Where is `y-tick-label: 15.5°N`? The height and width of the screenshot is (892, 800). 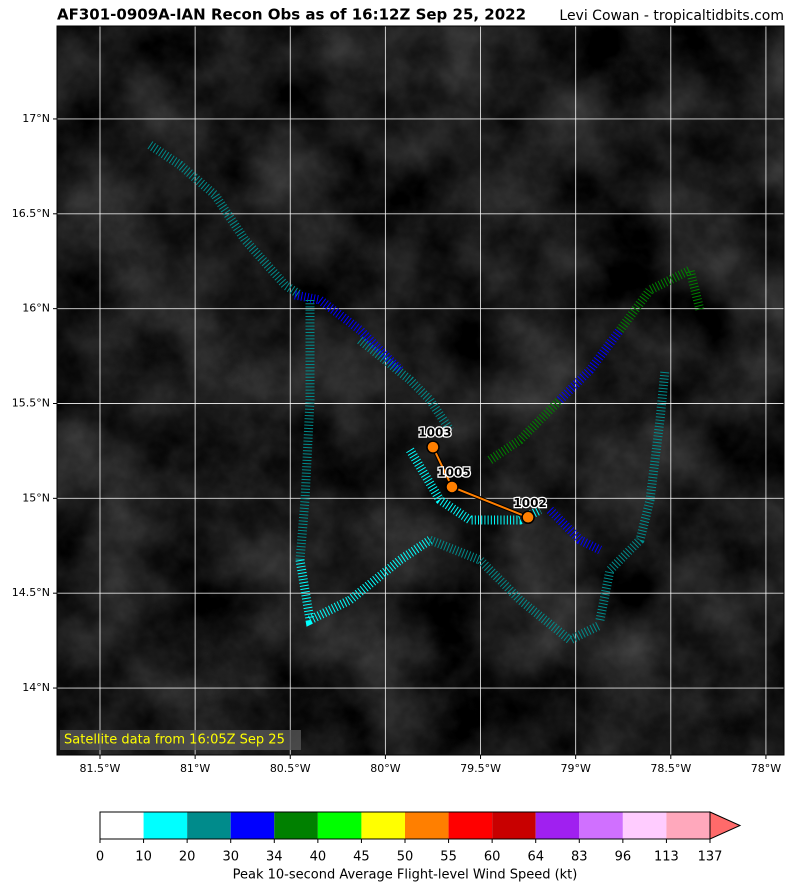
y-tick-label: 15.5°N is located at coordinates (31, 402).